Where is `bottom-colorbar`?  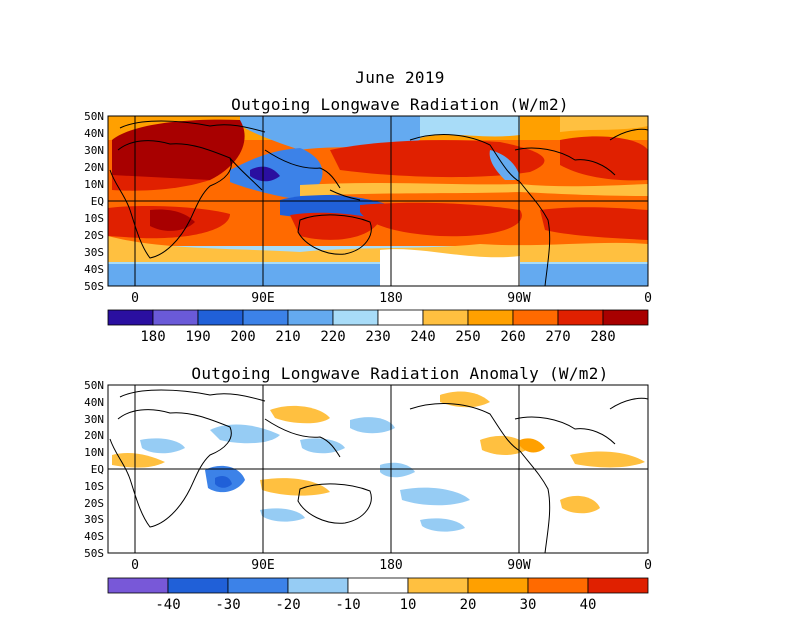
bottom-colorbar is located at coordinates (378, 585).